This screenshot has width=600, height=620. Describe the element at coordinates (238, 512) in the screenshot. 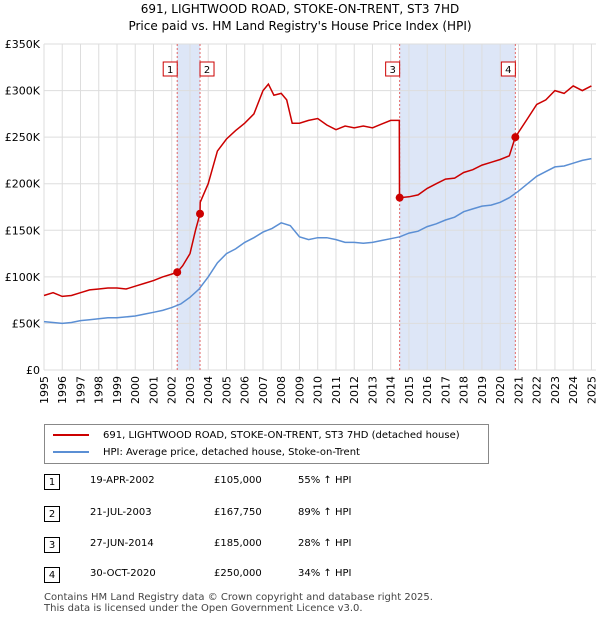

I see `transaction-price: £167,750` at that location.